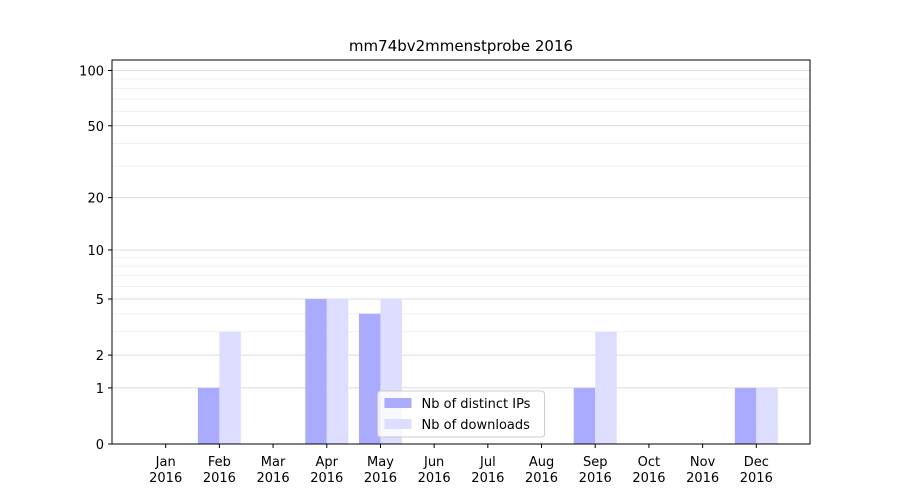 The image size is (900, 504). What do you see at coordinates (95, 199) in the screenshot?
I see `y-tick-label: 20` at bounding box center [95, 199].